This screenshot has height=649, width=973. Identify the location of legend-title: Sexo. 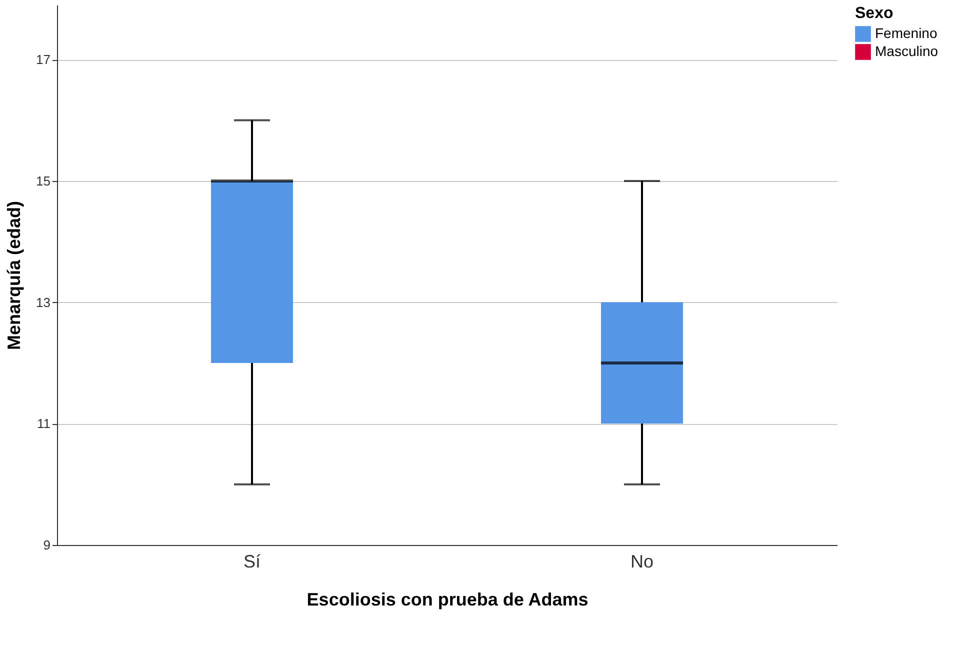
(874, 13).